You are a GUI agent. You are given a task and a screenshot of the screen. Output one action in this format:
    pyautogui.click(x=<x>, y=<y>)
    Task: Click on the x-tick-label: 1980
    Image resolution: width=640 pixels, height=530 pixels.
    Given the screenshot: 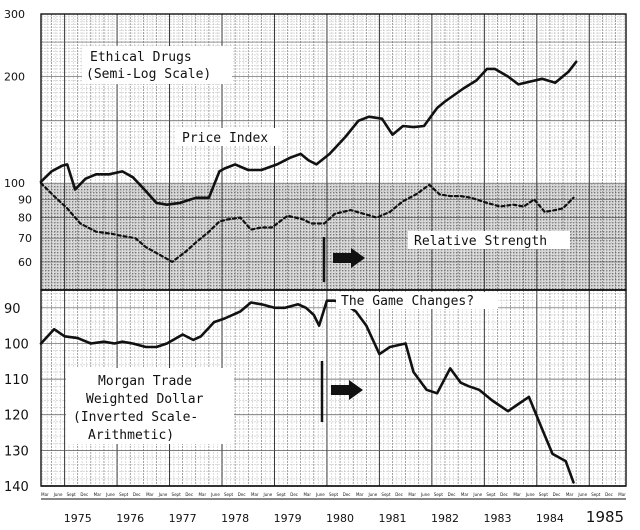 What is the action you would take?
    pyautogui.click(x=340, y=518)
    